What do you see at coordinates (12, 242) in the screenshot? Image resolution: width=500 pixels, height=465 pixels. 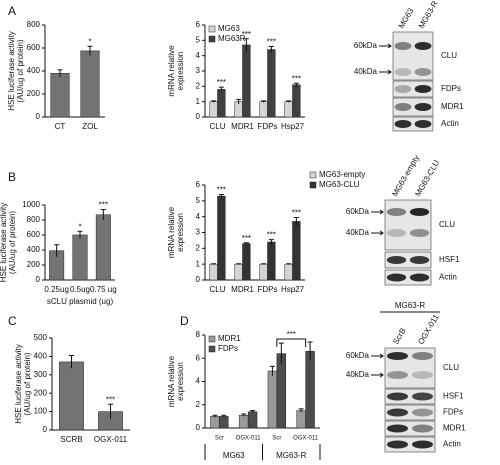 I see `y-axis-label: (AU/ug of protein)` at bounding box center [12, 242].